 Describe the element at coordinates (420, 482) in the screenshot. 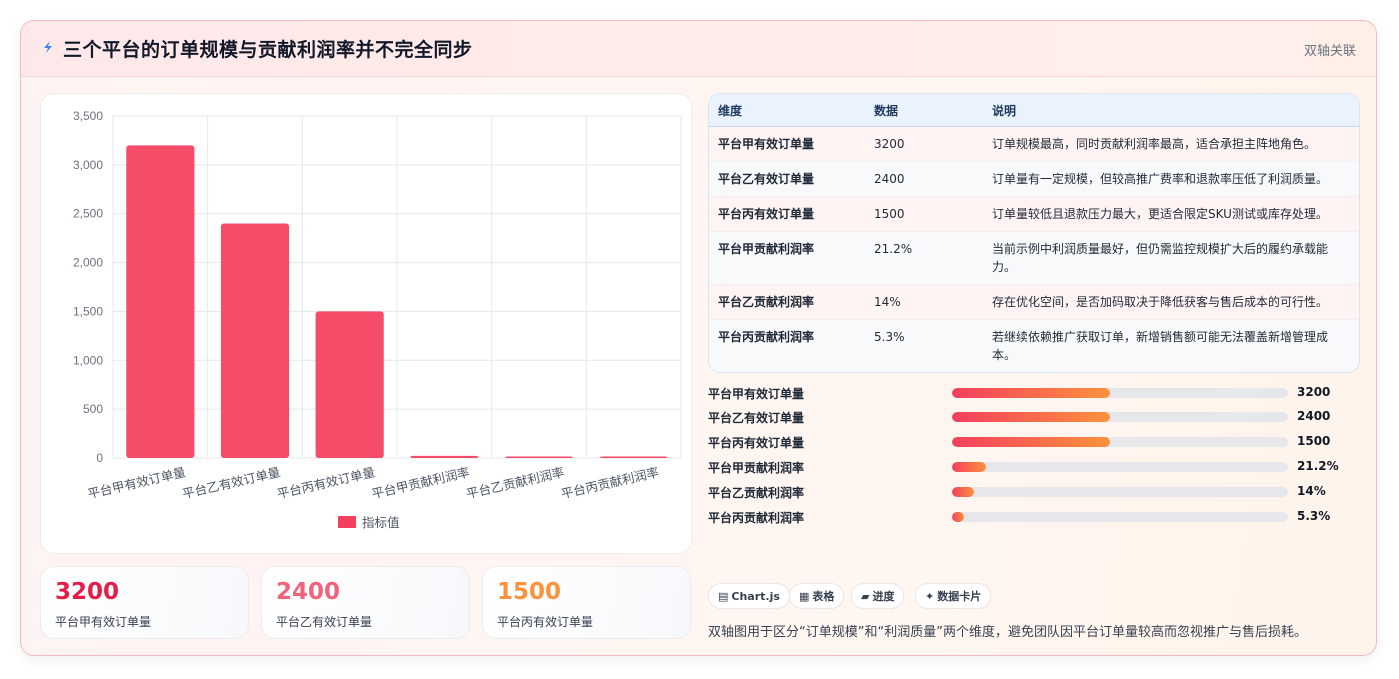

I see `x-tick-label: 平台甲贡献利润率` at that location.